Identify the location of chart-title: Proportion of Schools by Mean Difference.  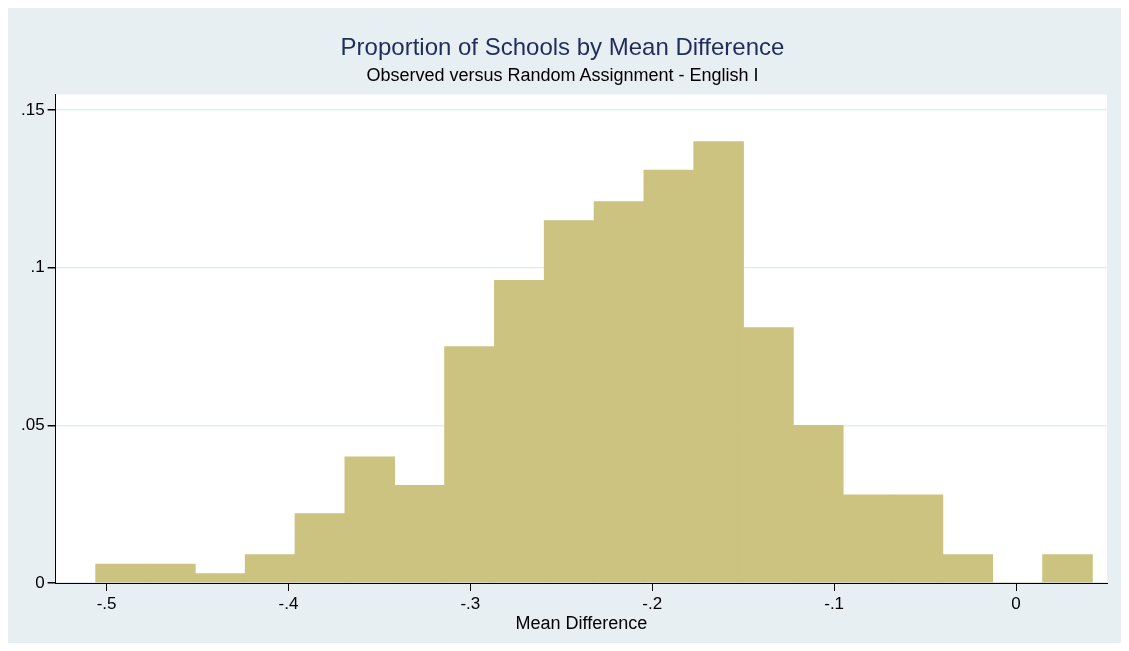
(562, 47).